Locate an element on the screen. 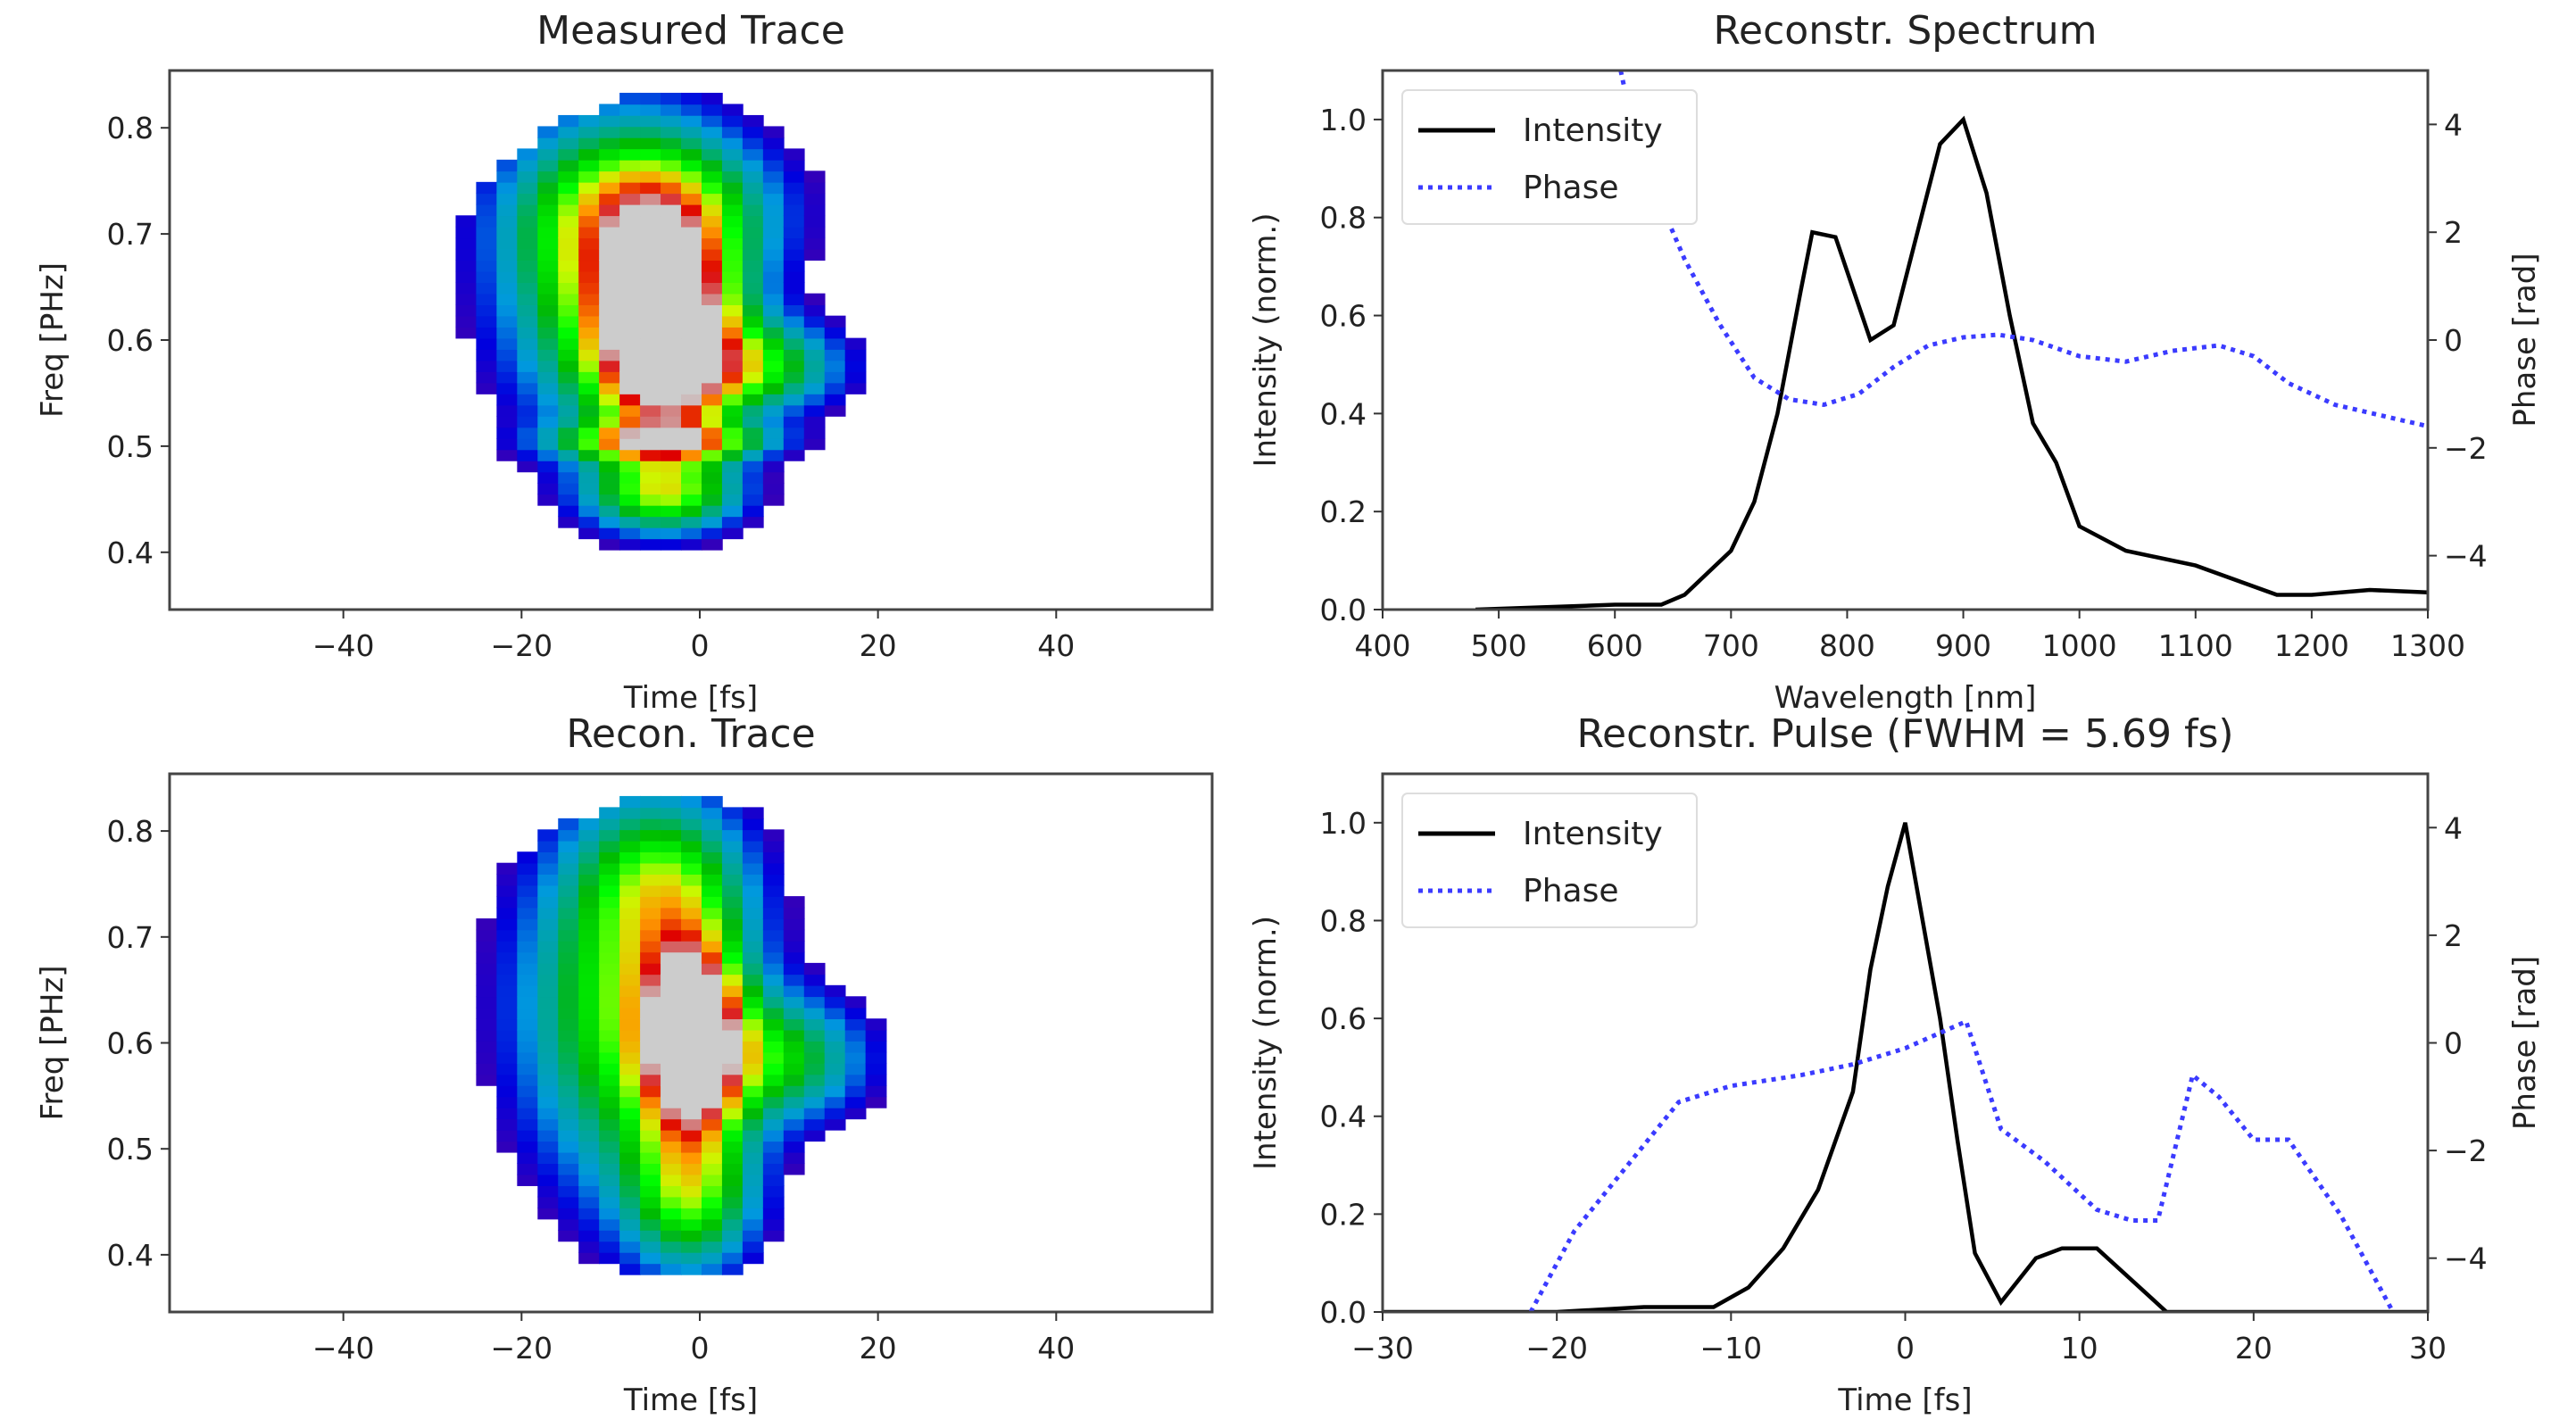 The width and height of the screenshot is (2576, 1428). x-axis-label: Time [fs] is located at coordinates (691, 698).